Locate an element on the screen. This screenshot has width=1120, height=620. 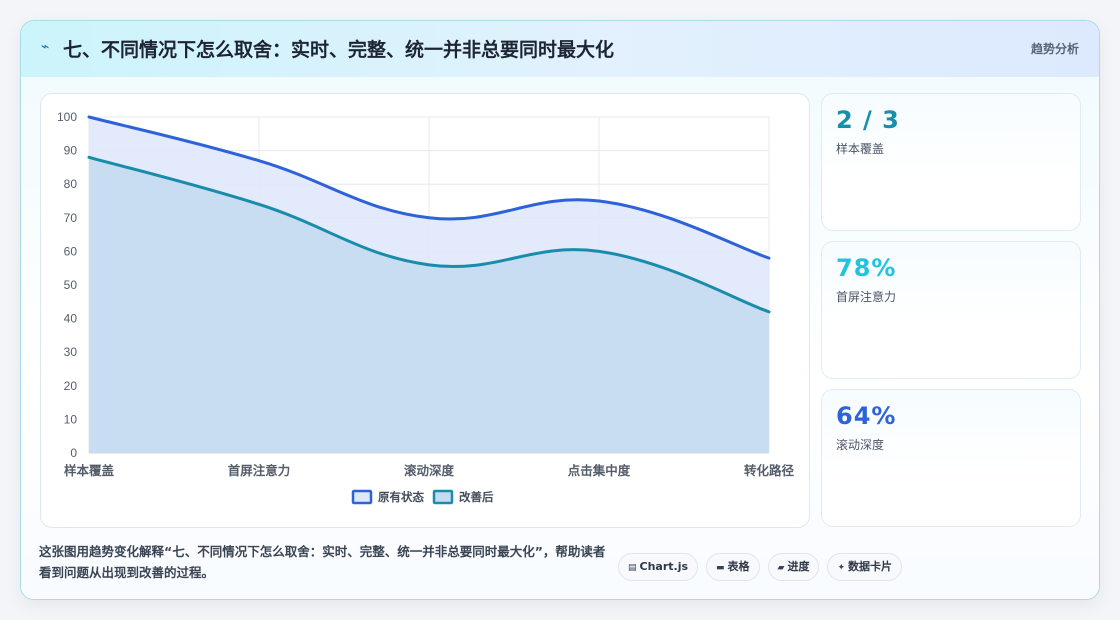
y-tick-label: 90 is located at coordinates (71, 151).